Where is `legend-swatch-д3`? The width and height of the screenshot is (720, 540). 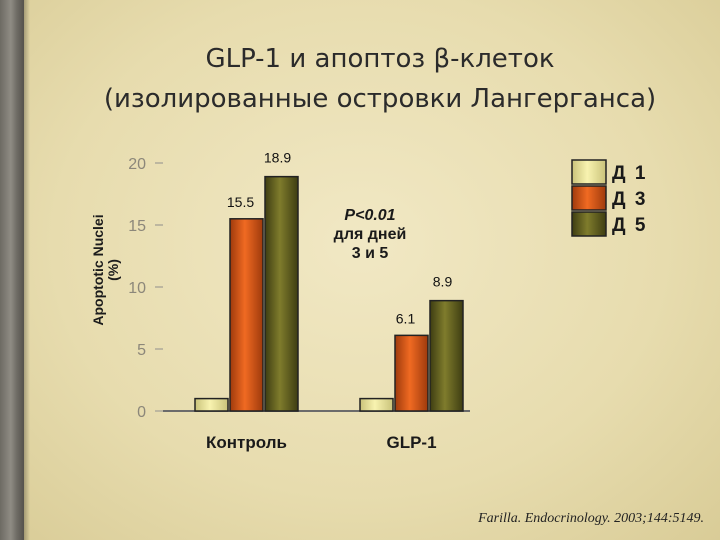 legend-swatch-д3 is located at coordinates (589, 198).